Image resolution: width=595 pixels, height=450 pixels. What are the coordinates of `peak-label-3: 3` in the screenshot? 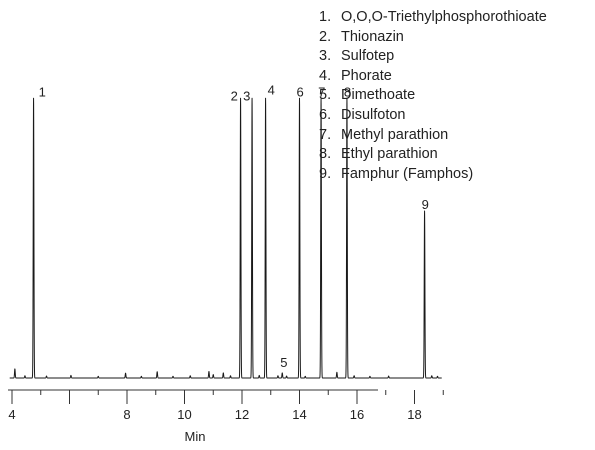 It's located at (246, 95).